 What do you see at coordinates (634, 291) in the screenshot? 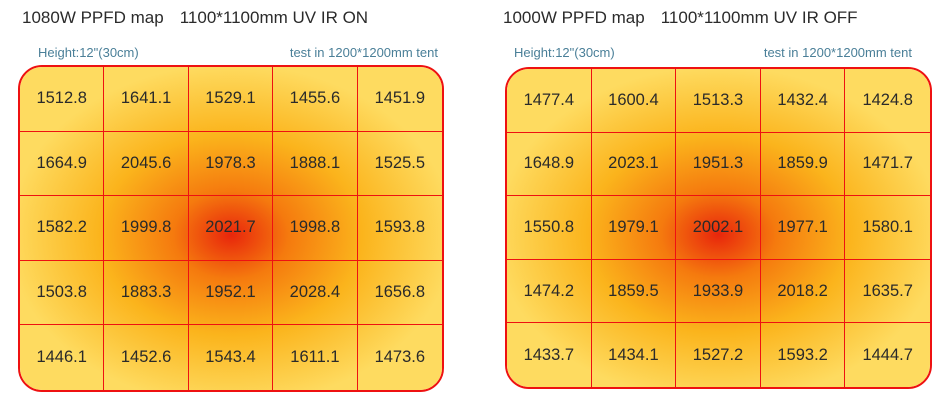
I see `ppfd-cell: 1859.5` at bounding box center [634, 291].